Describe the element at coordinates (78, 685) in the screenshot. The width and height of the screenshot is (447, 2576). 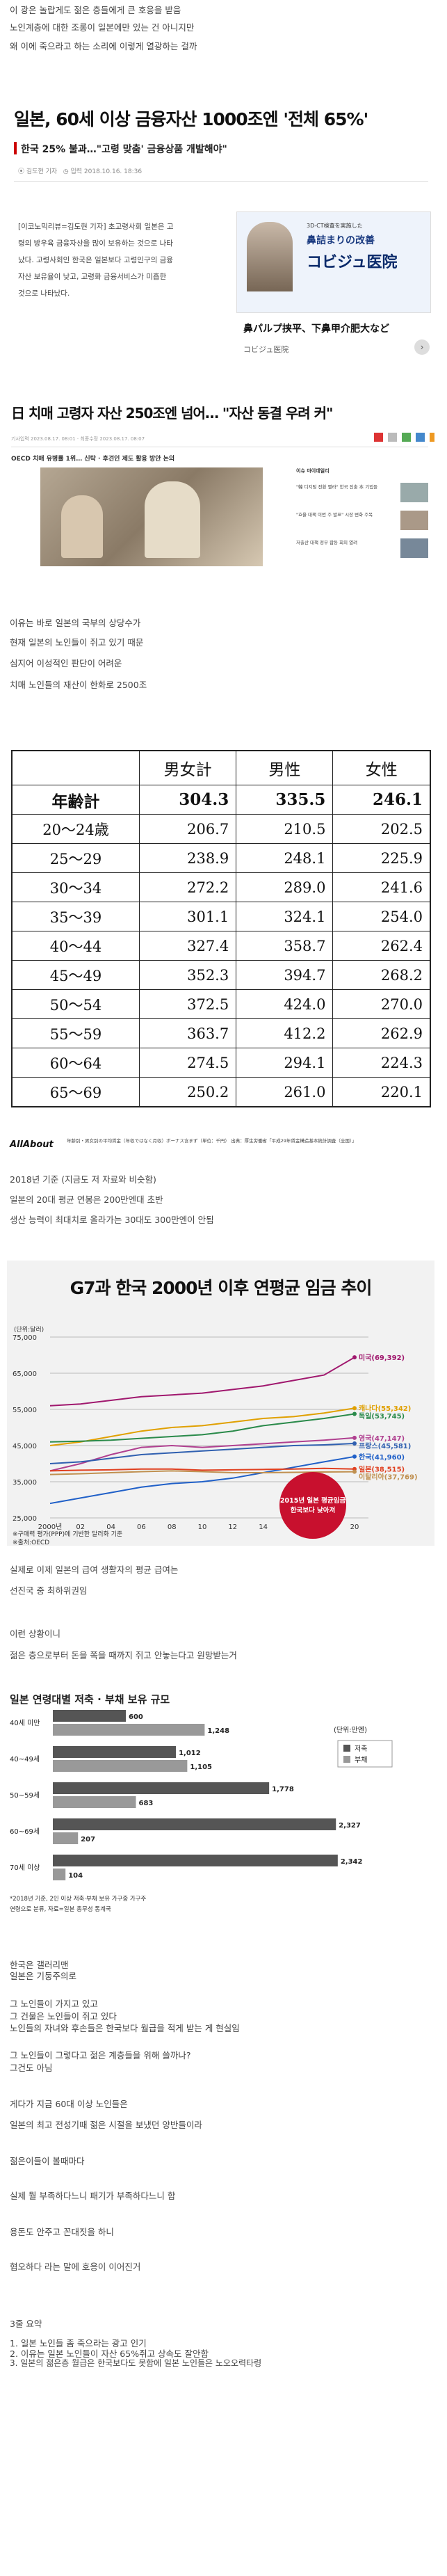
I see `mid-line: 치매 노인들의 재산이 한화로 2500조` at that location.